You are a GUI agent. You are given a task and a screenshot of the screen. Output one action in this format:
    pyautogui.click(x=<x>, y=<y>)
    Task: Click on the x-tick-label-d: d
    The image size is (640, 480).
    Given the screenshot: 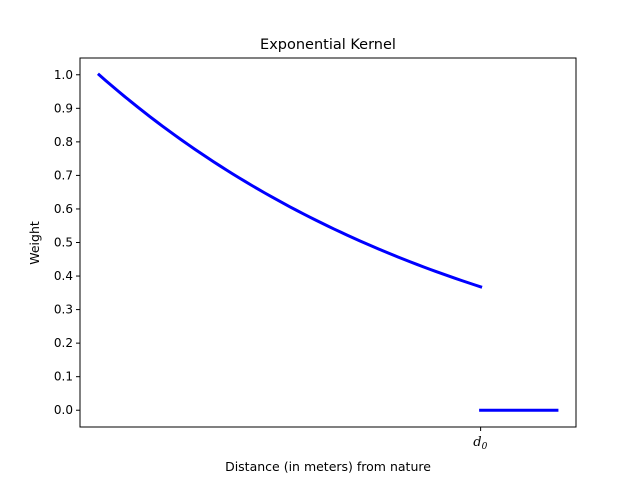 What is the action you would take?
    pyautogui.click(x=477, y=442)
    